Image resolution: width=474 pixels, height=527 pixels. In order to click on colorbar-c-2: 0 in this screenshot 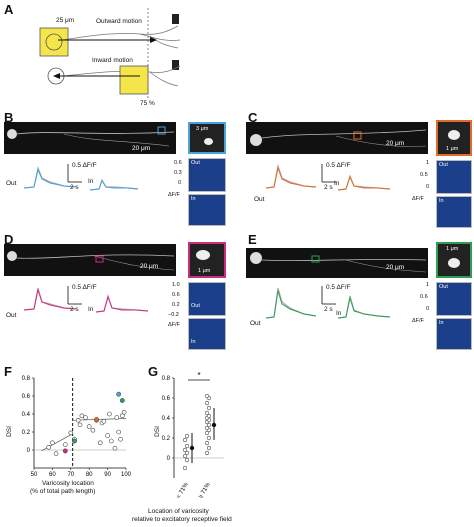, I will do `click(428, 187)`.